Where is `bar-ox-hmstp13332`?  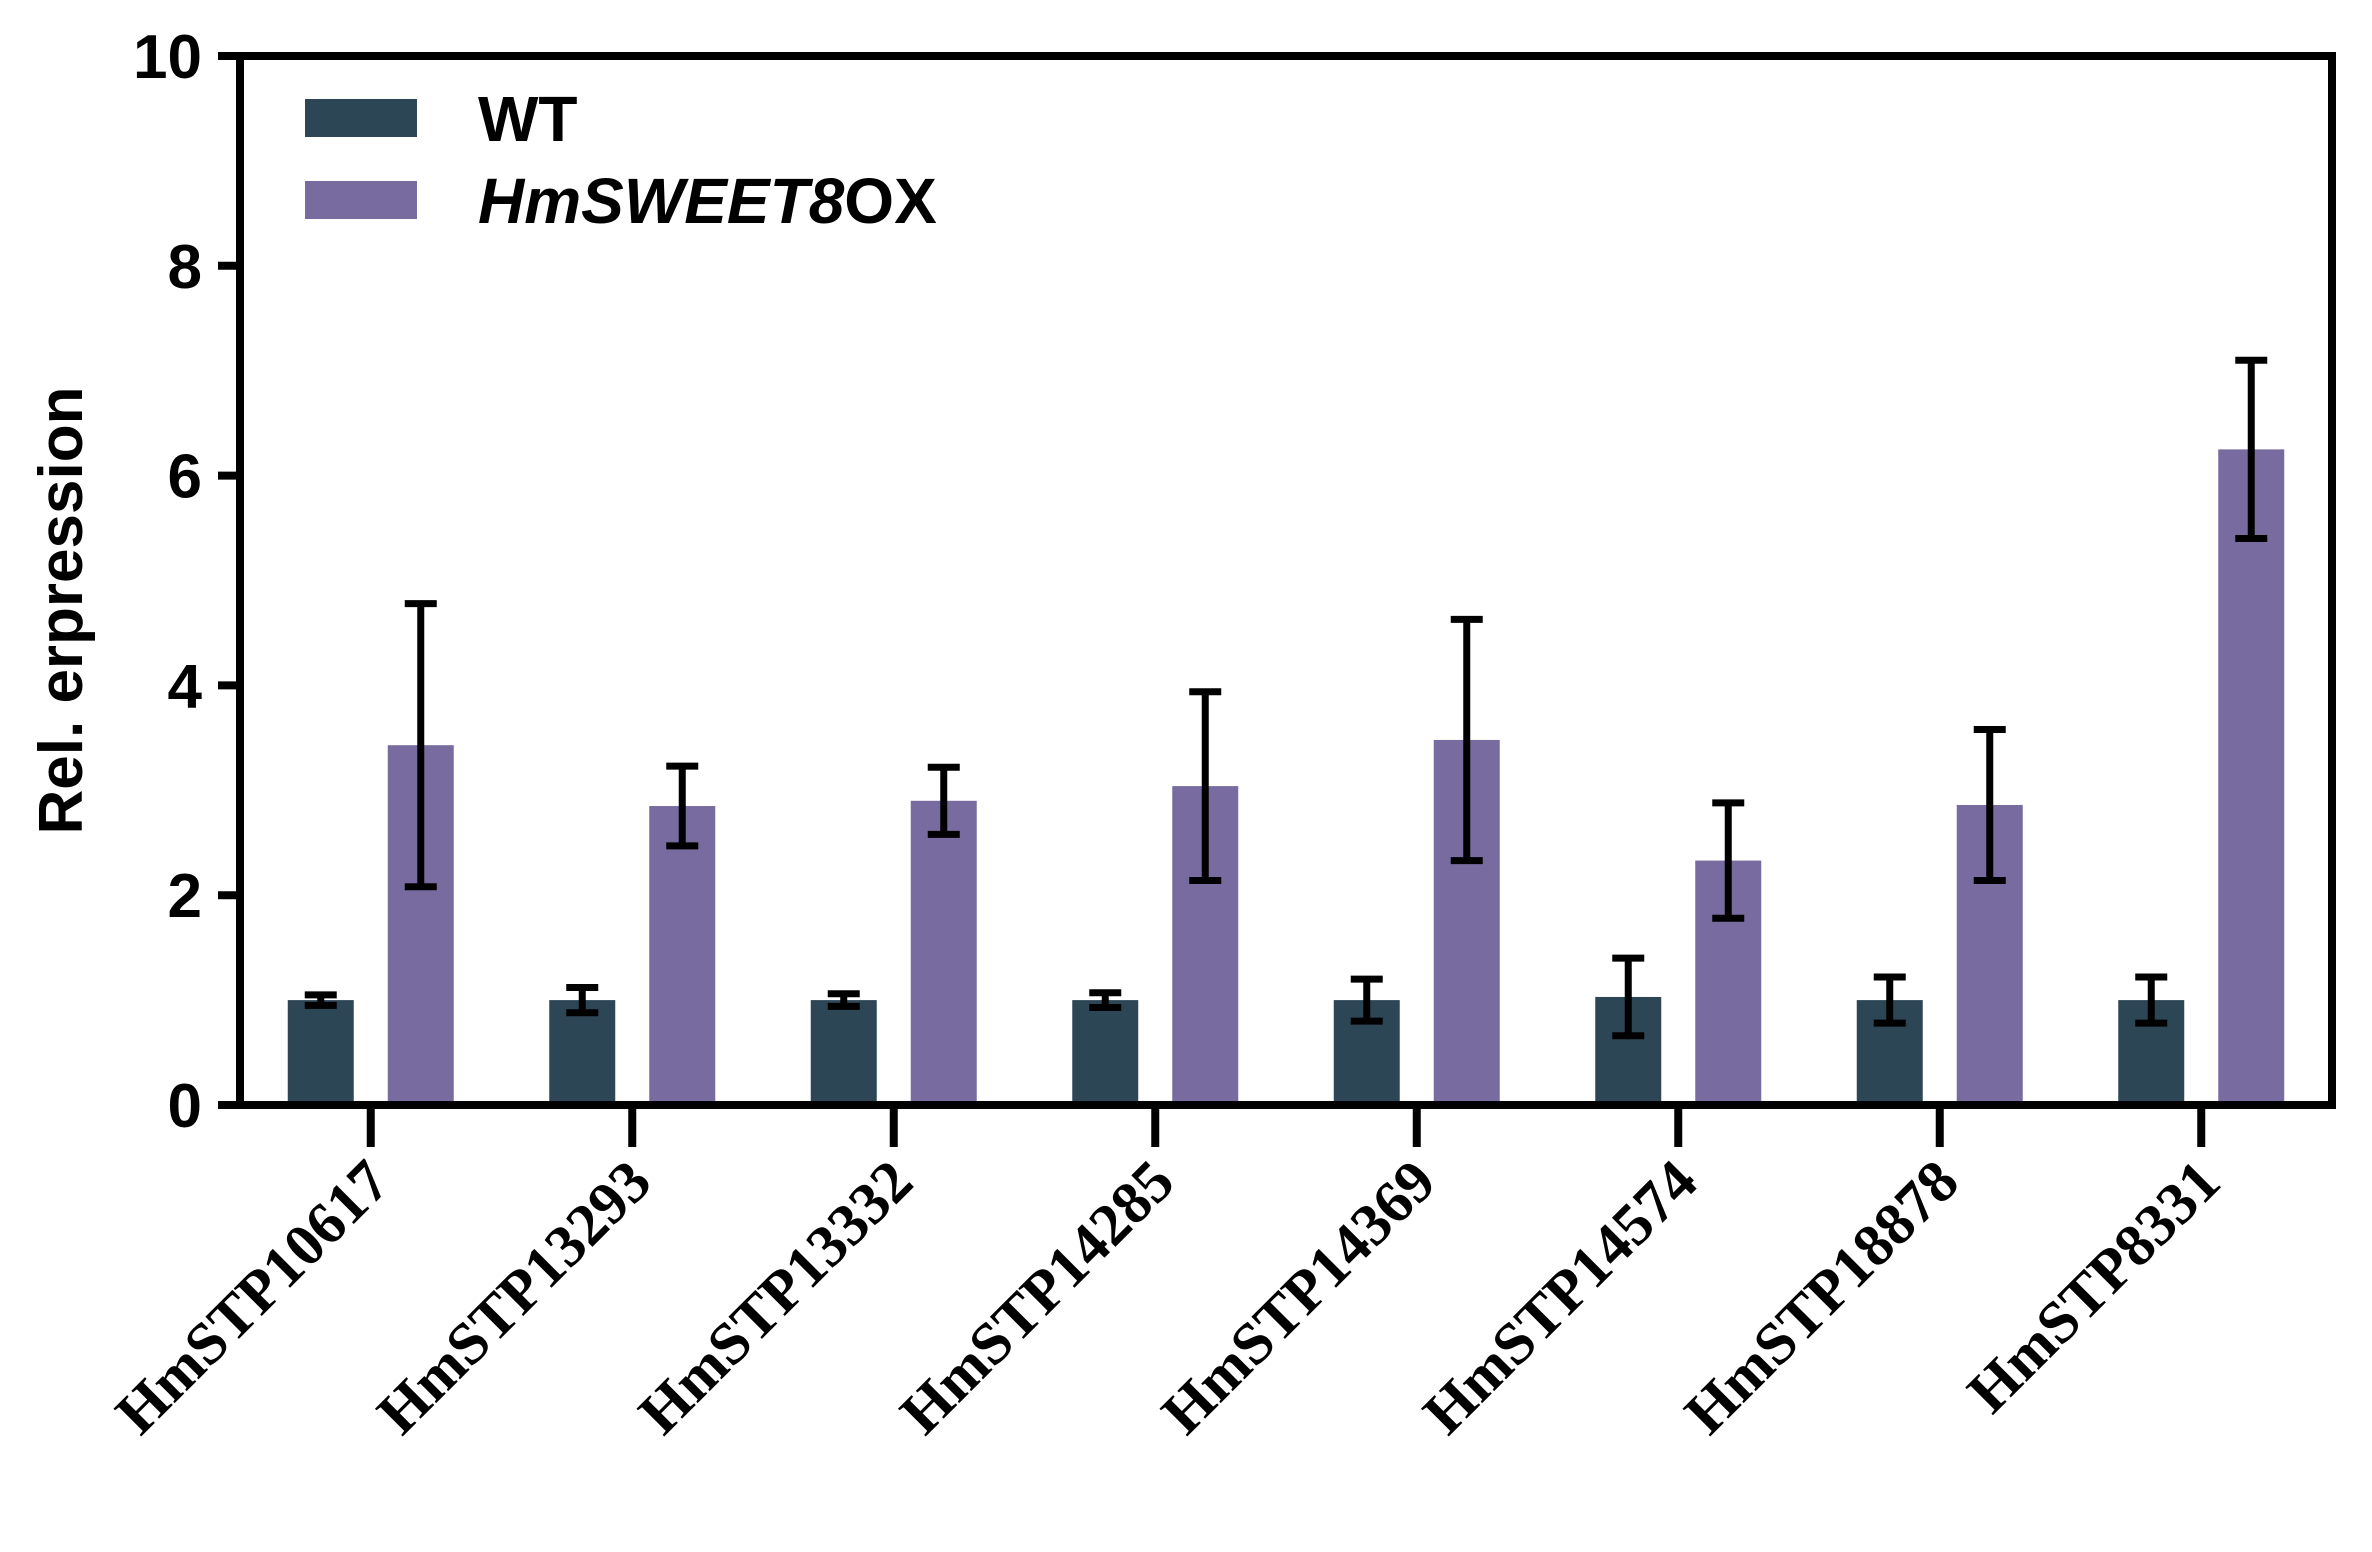 bar-ox-hmstp13332 is located at coordinates (943, 952).